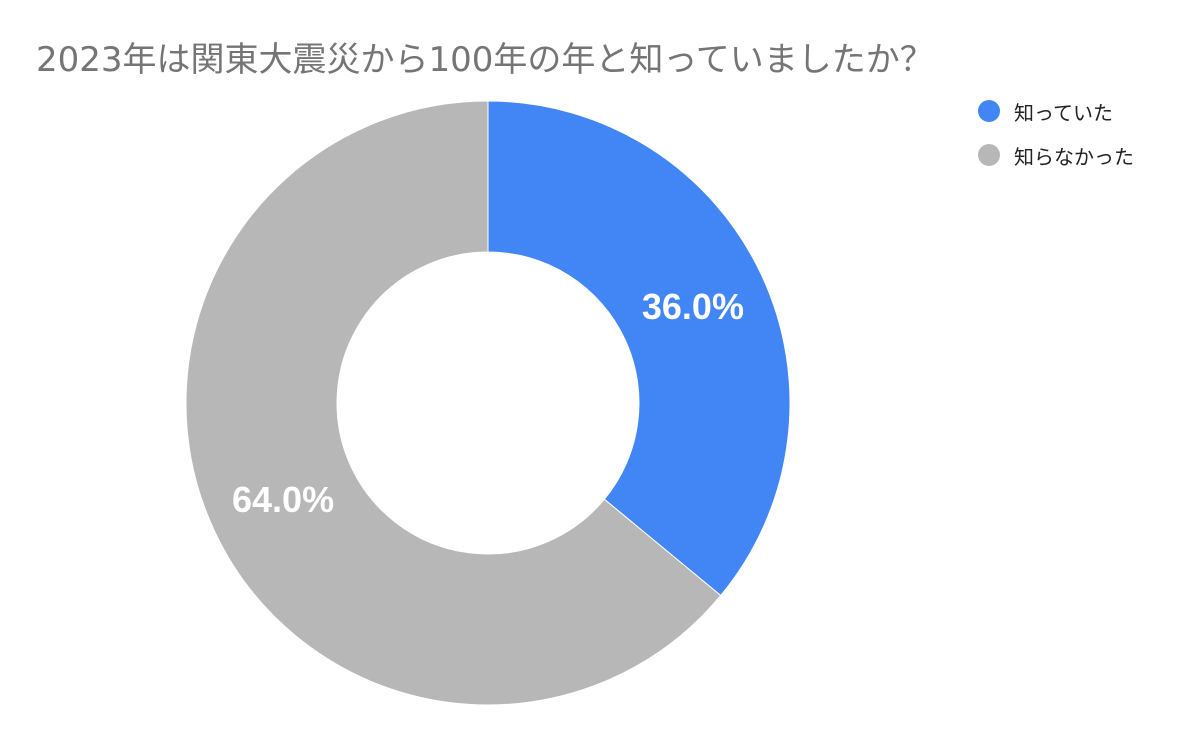  I want to click on legend-swatch-unknown, so click(989, 155).